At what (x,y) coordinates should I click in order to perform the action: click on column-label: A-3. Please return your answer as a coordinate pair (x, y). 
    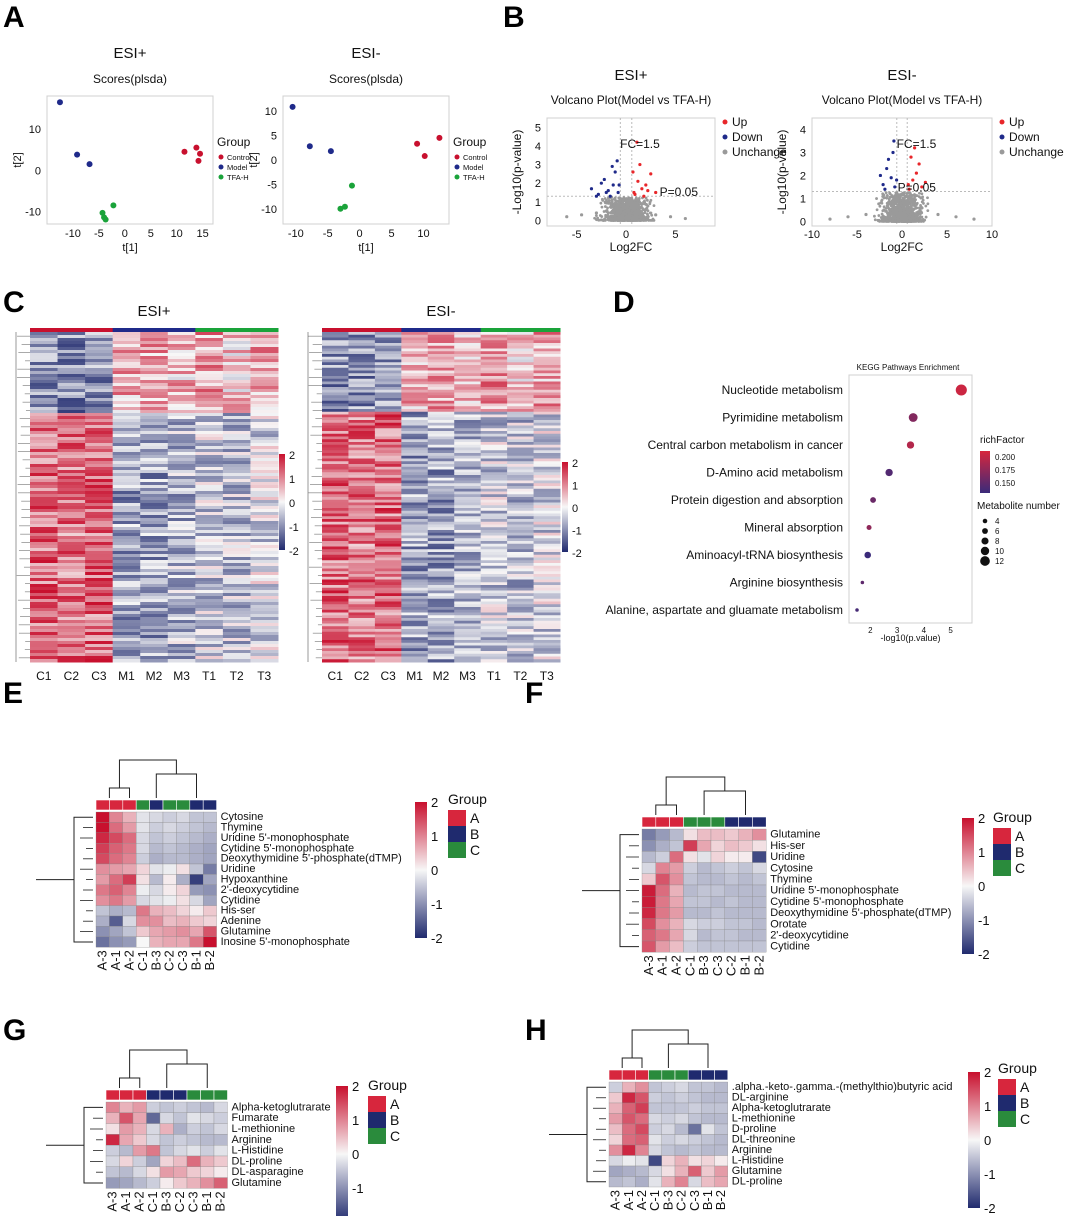
    Looking at the image, I should click on (102, 960).